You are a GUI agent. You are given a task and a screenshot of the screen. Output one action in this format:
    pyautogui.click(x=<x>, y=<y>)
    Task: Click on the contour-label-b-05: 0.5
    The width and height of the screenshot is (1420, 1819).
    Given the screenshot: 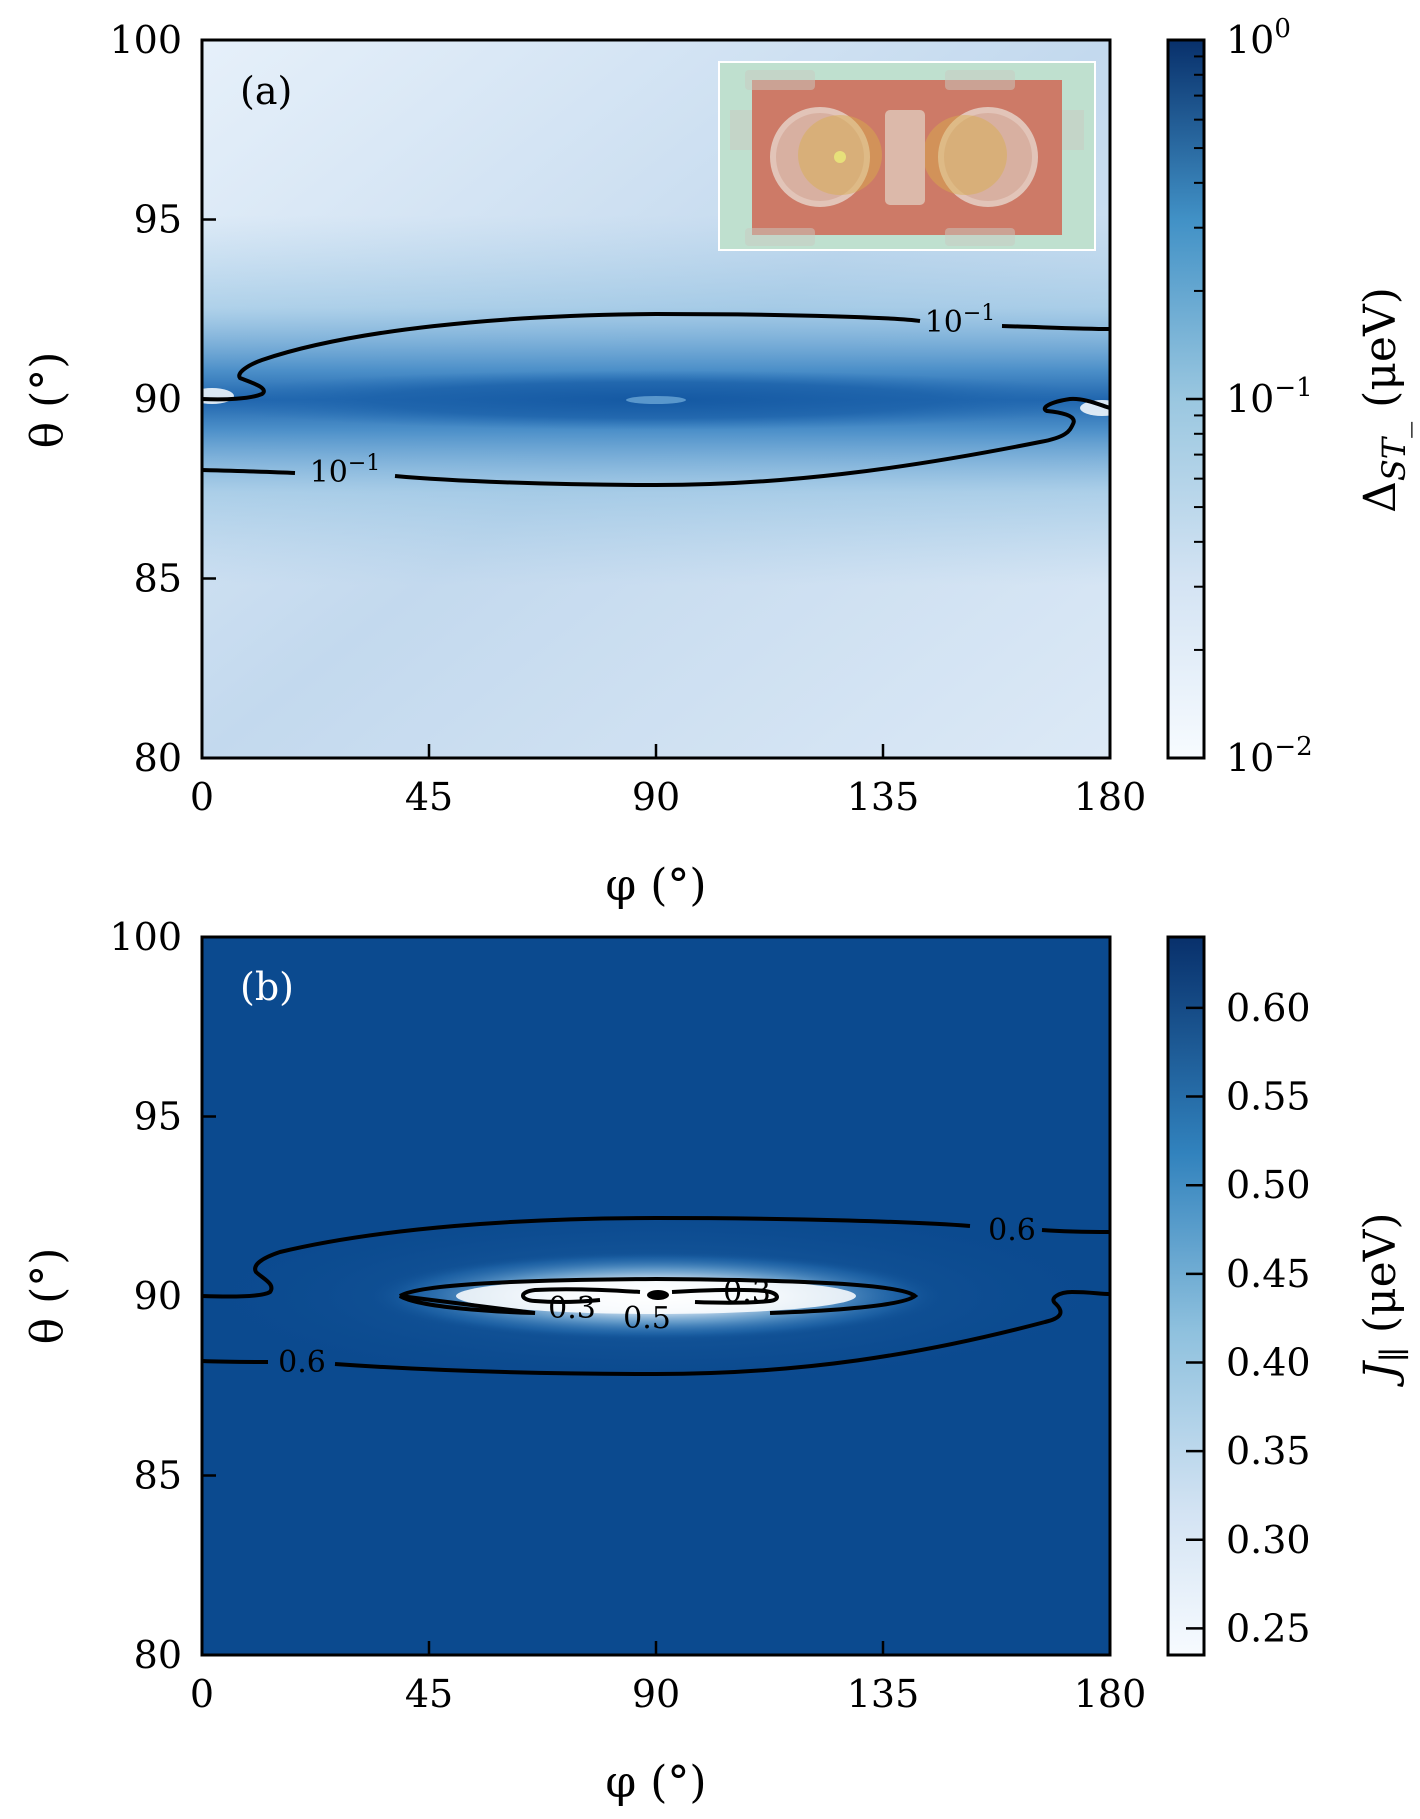 What is the action you would take?
    pyautogui.click(x=647, y=1318)
    